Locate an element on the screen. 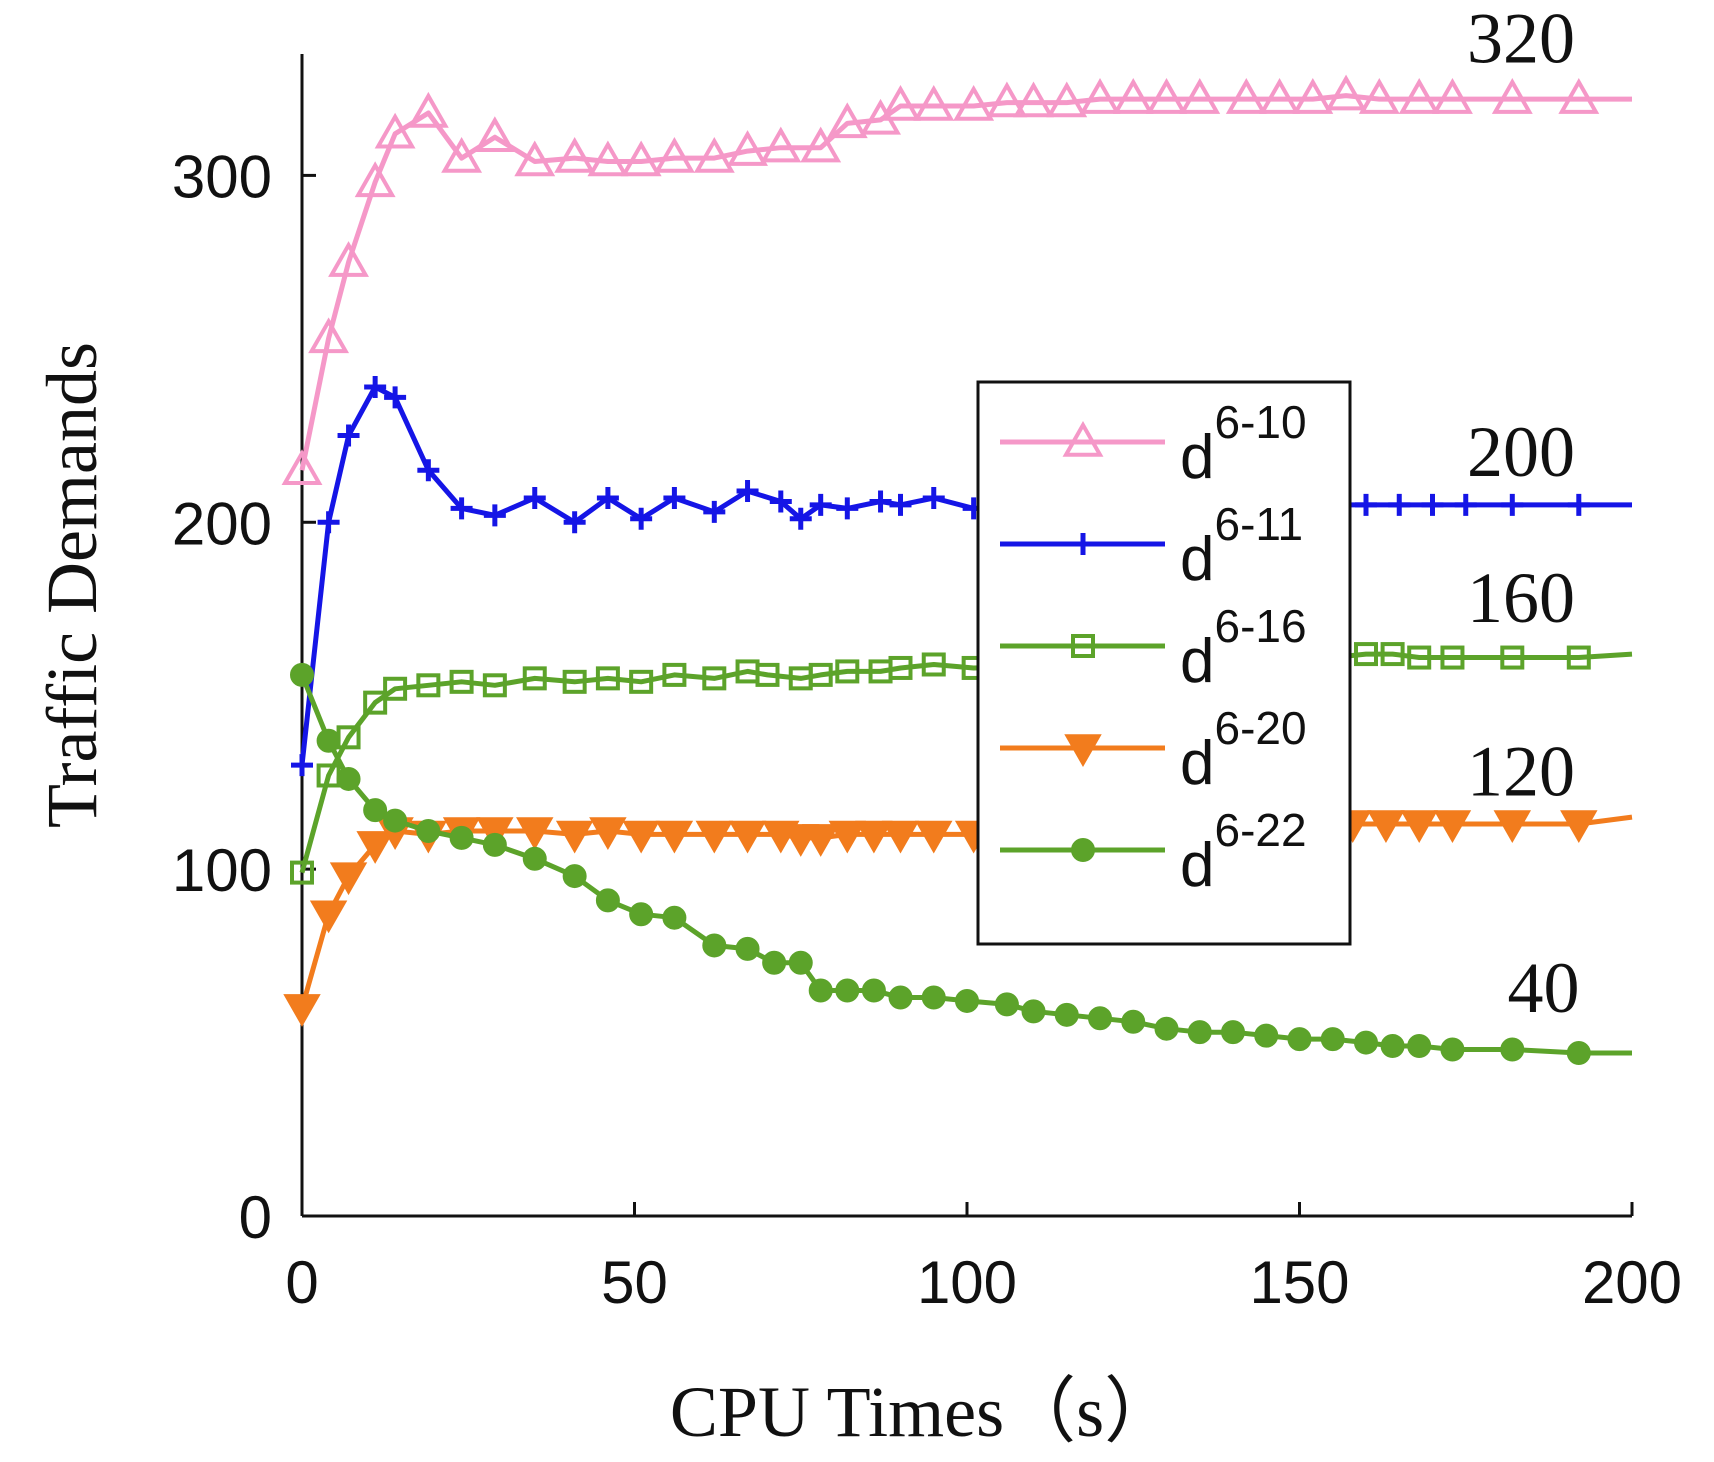 This screenshot has width=1714, height=1462. y-tick-label: 0 is located at coordinates (255, 1217).